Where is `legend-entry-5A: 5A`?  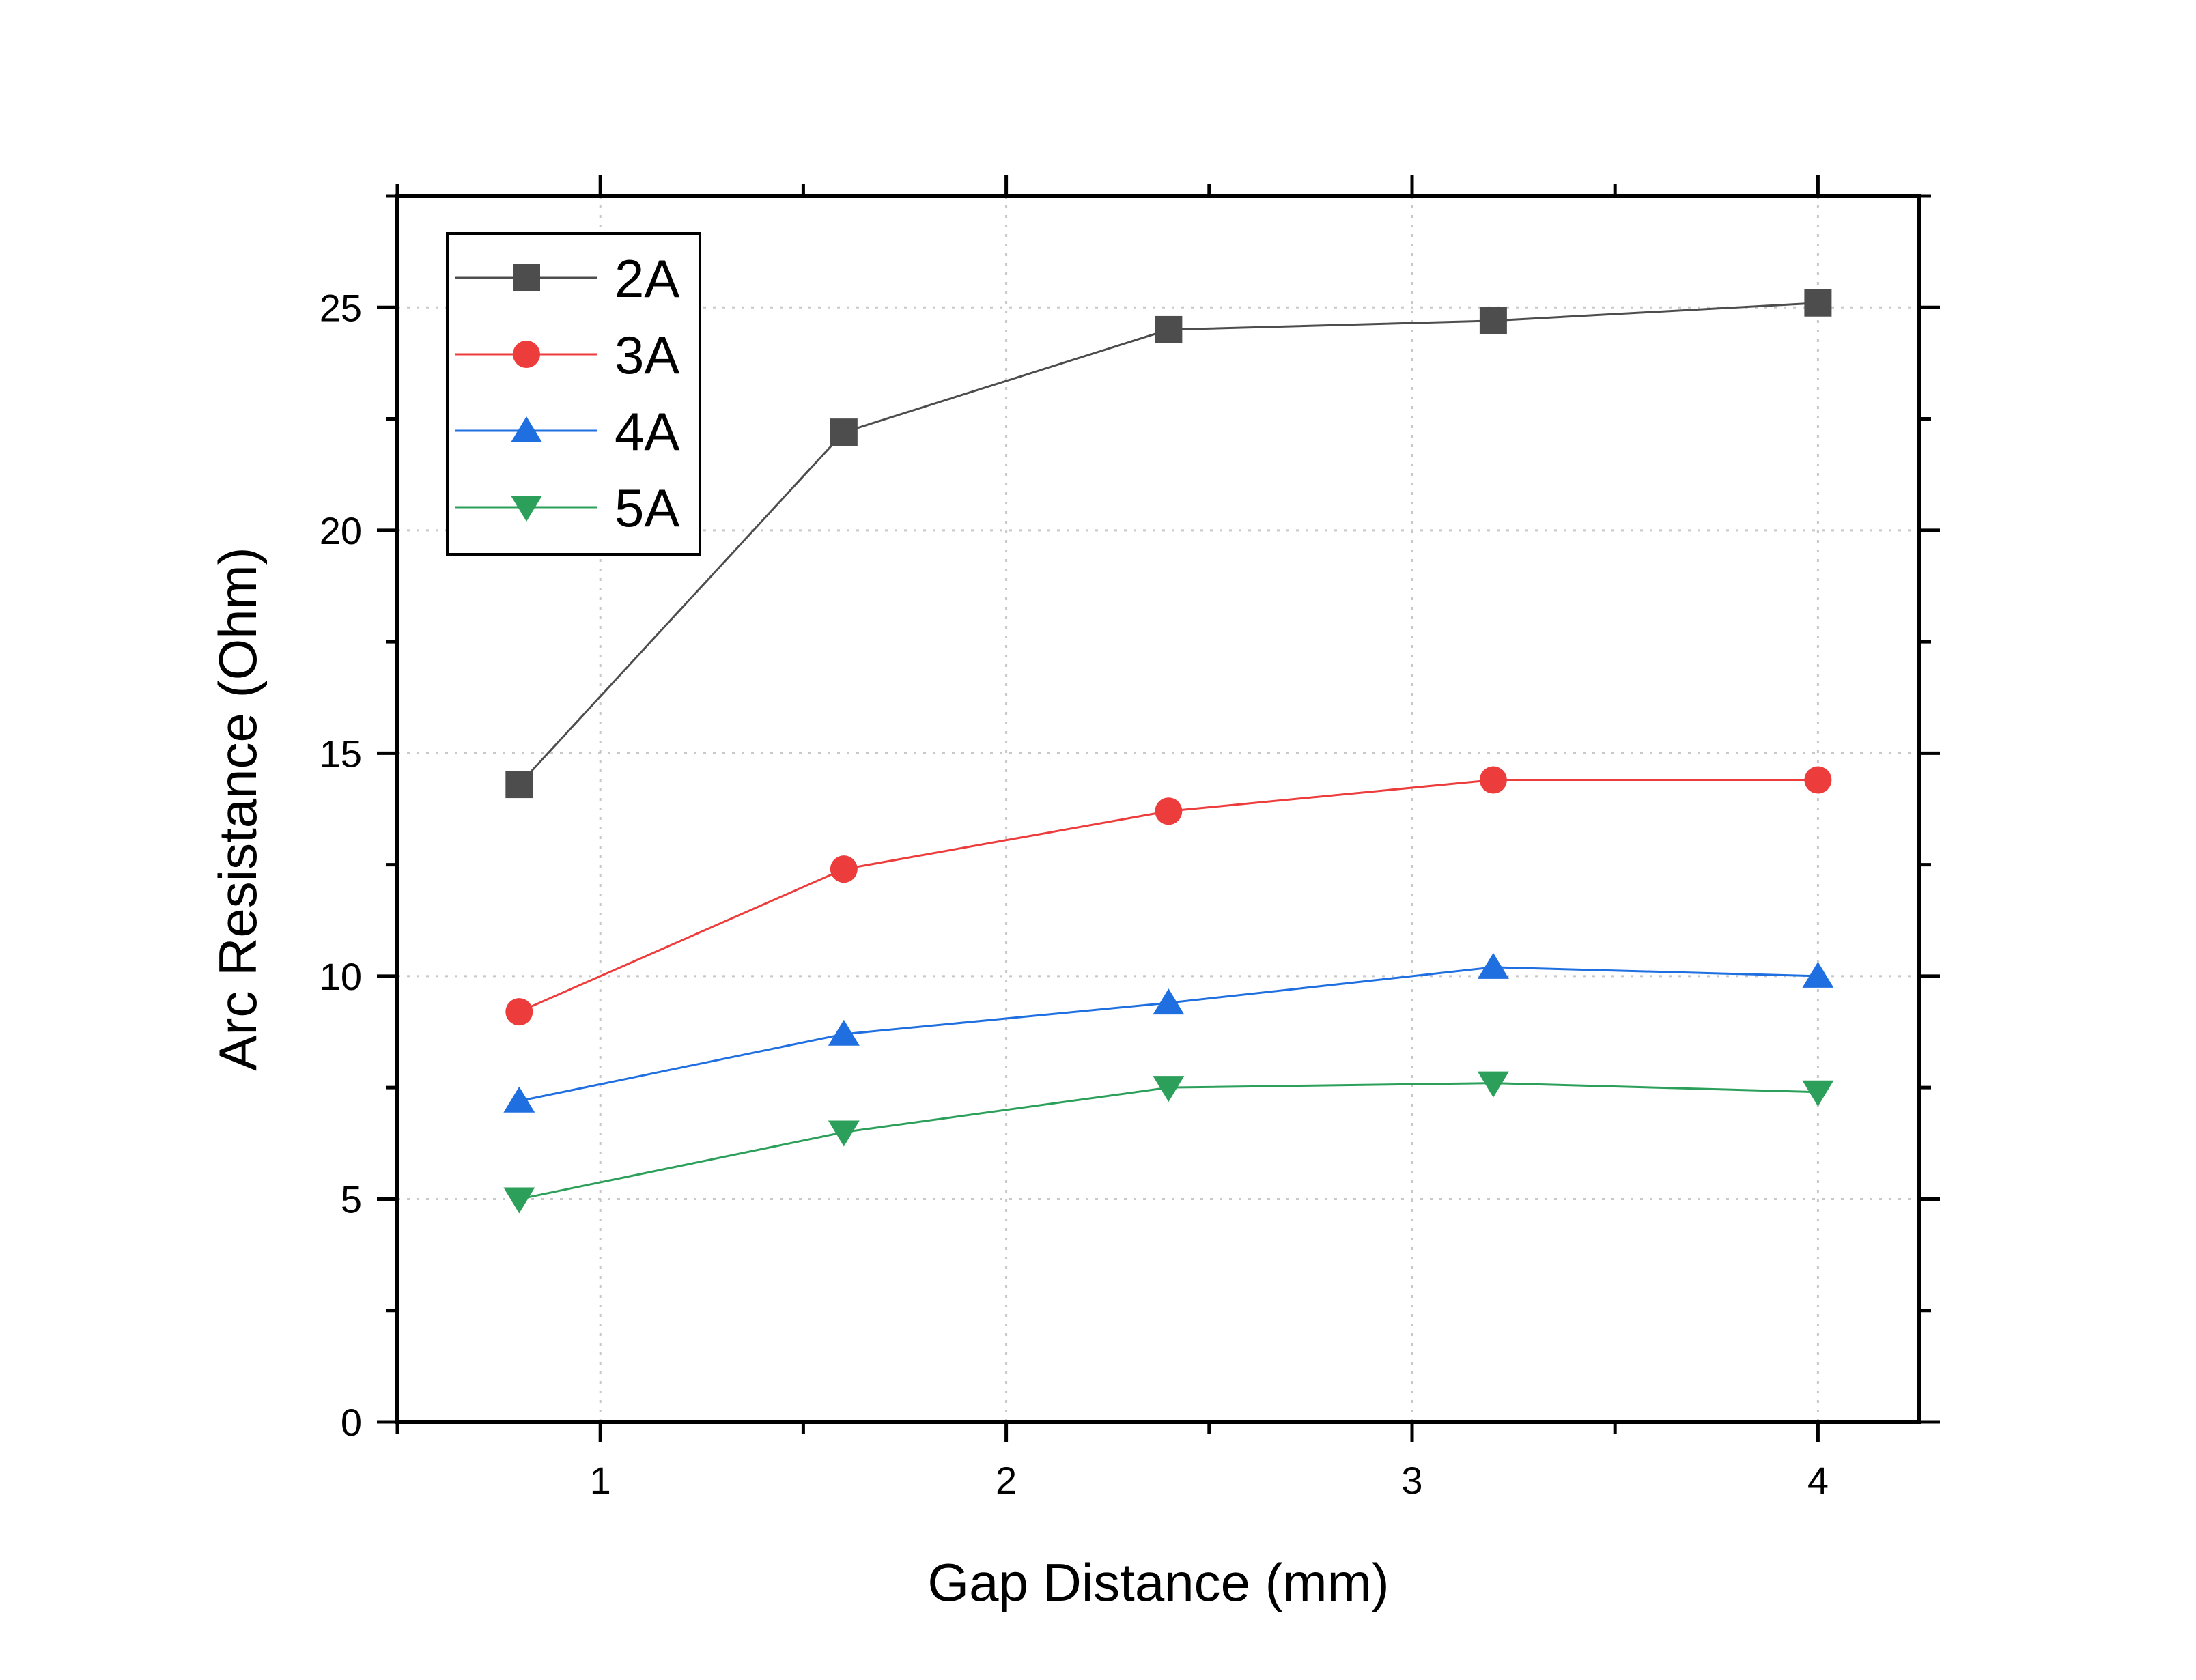
legend-entry-5A: 5A is located at coordinates (567, 508).